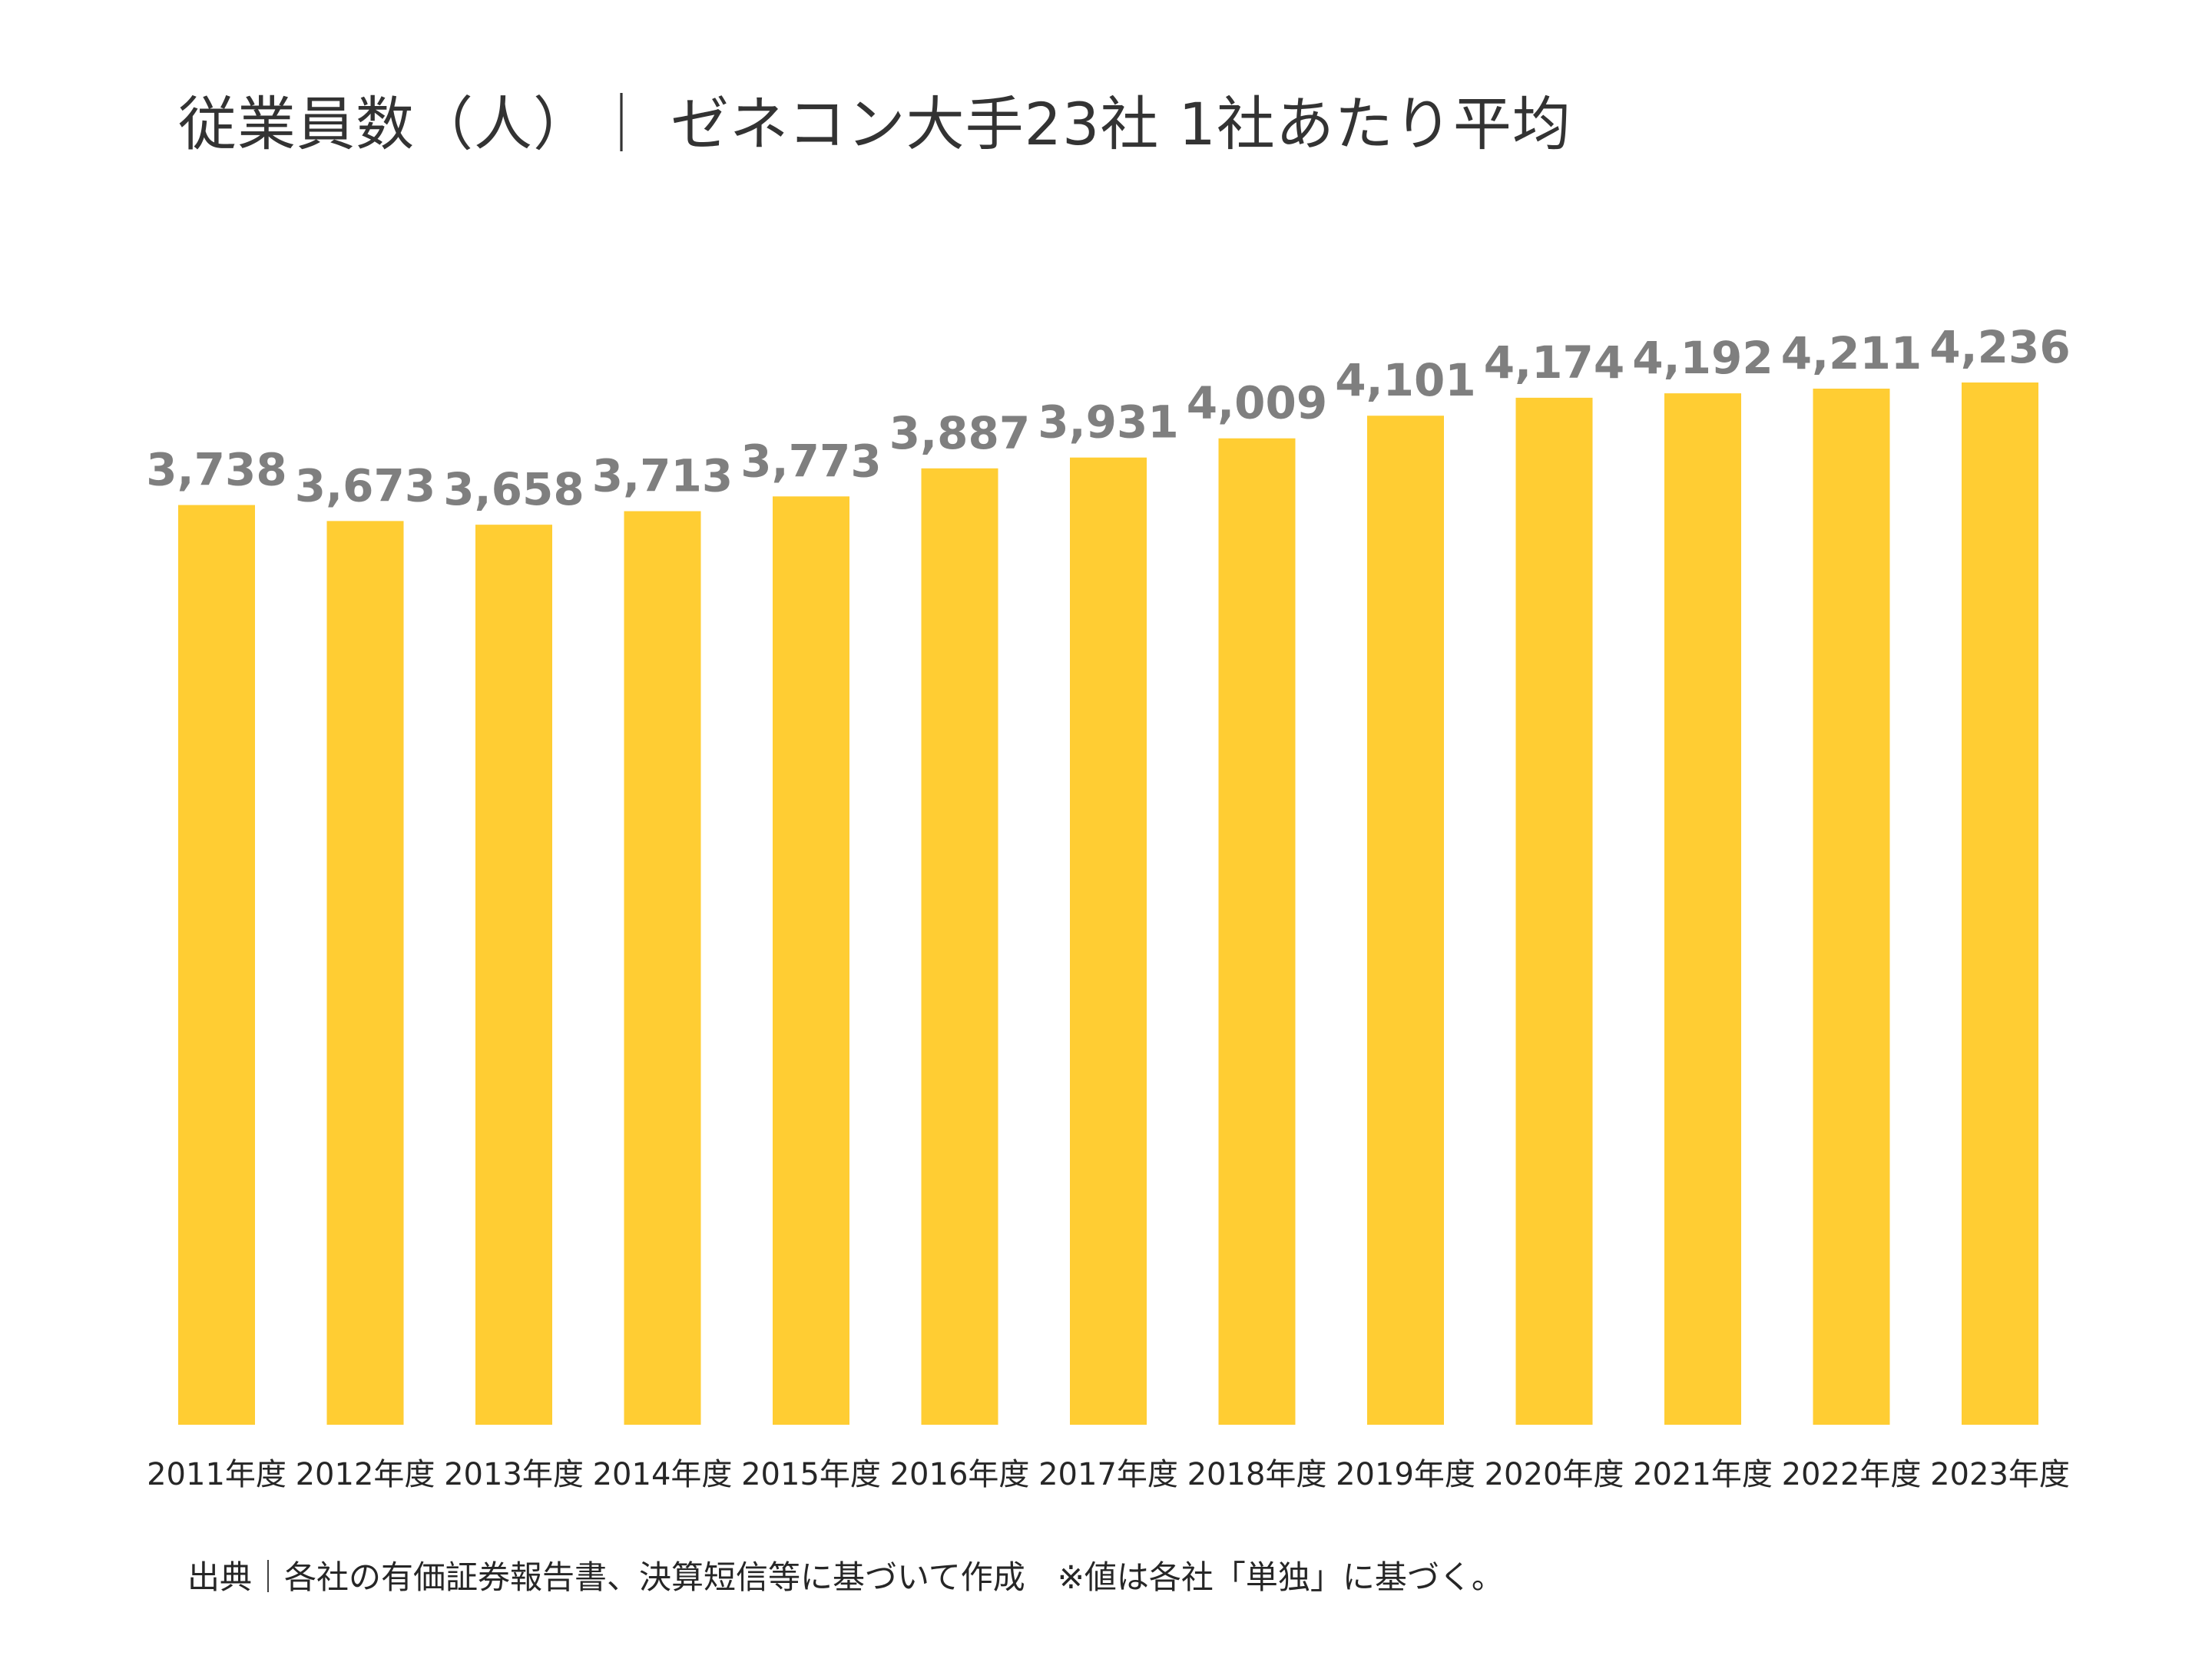 The height and width of the screenshot is (1659, 2212). What do you see at coordinates (1852, 907) in the screenshot?
I see `bar-2022年度` at bounding box center [1852, 907].